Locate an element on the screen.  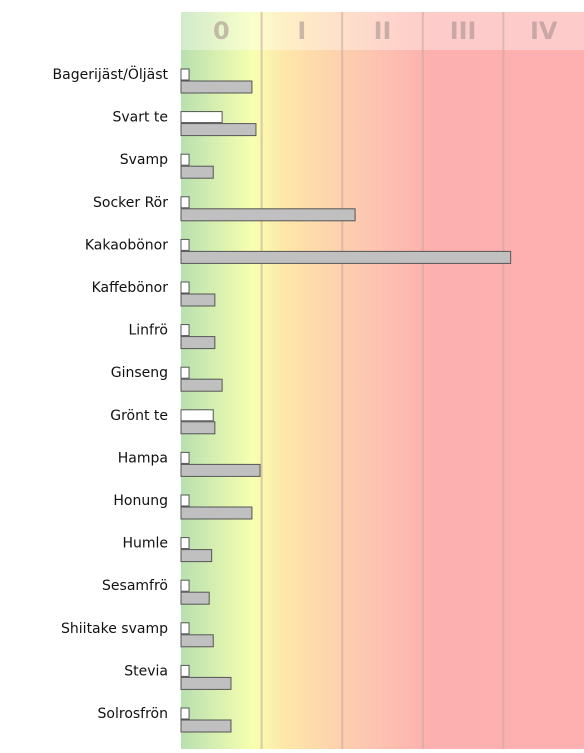
x-tick-label: 0 is located at coordinates (221, 31).